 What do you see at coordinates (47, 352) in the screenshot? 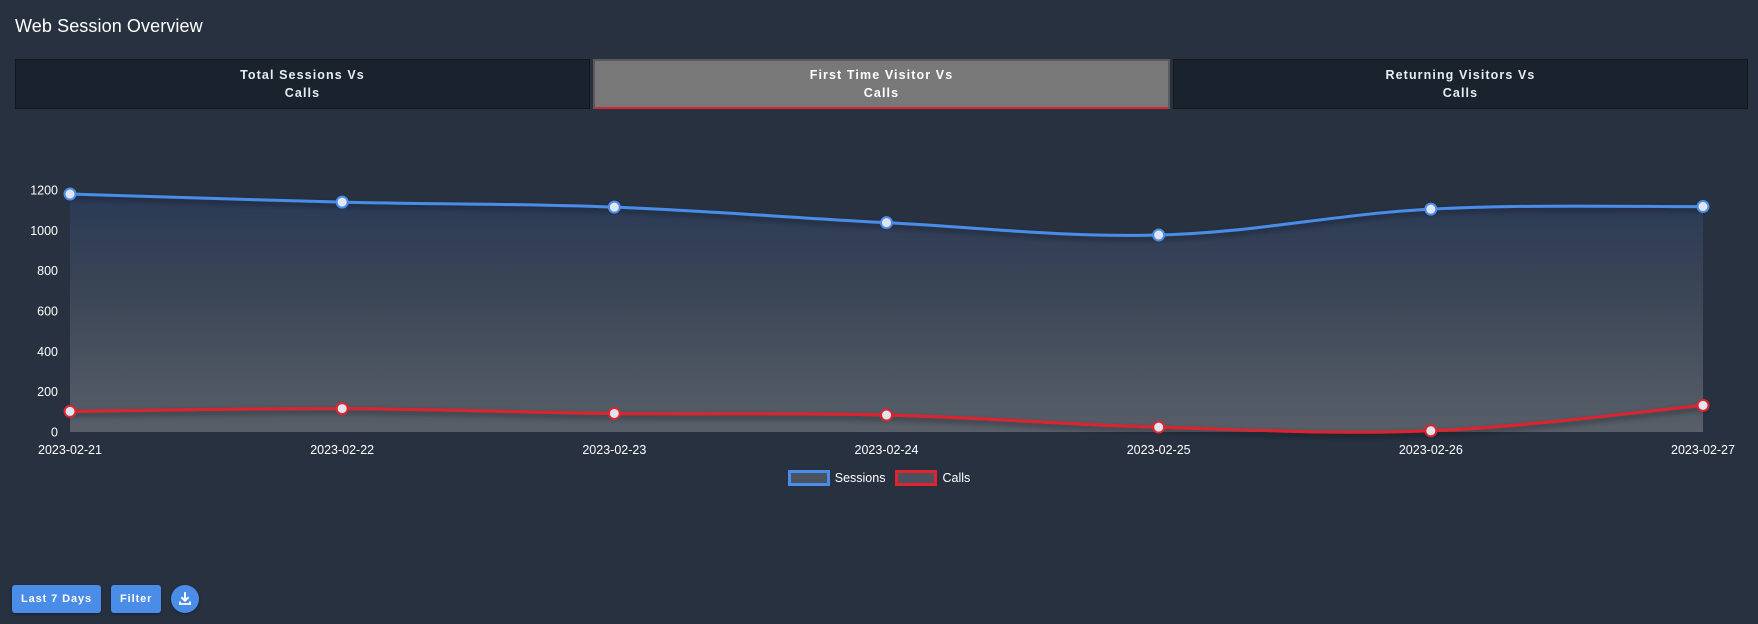
I see `y-tick-label: 400` at bounding box center [47, 352].